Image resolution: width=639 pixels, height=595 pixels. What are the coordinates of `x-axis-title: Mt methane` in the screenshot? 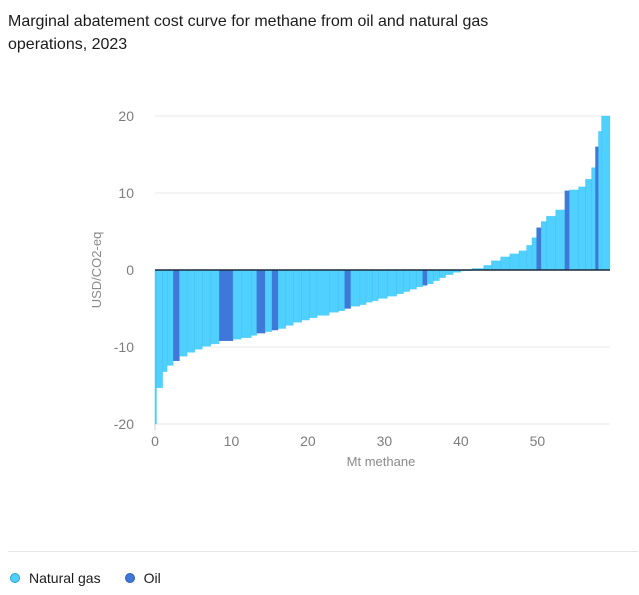 It's located at (381, 461).